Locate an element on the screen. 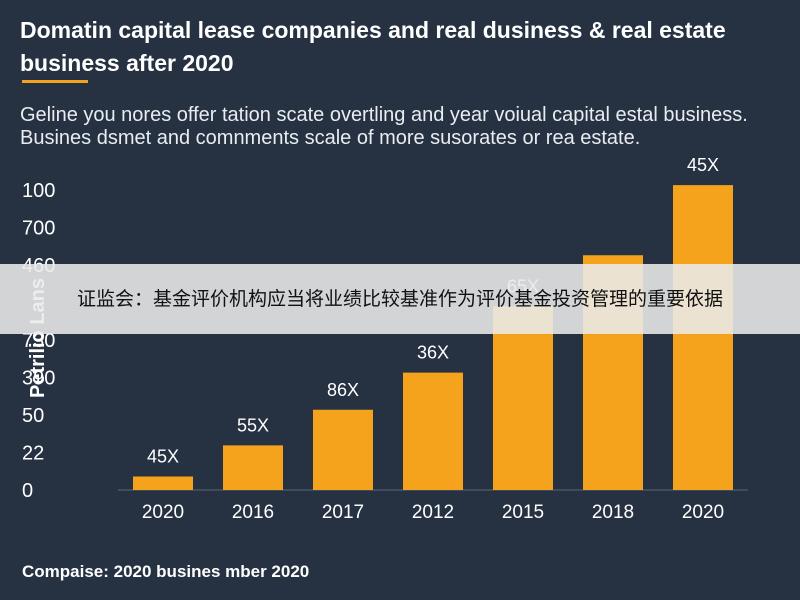 This screenshot has width=800, height=600. x-tick-label: 2018 is located at coordinates (613, 512).